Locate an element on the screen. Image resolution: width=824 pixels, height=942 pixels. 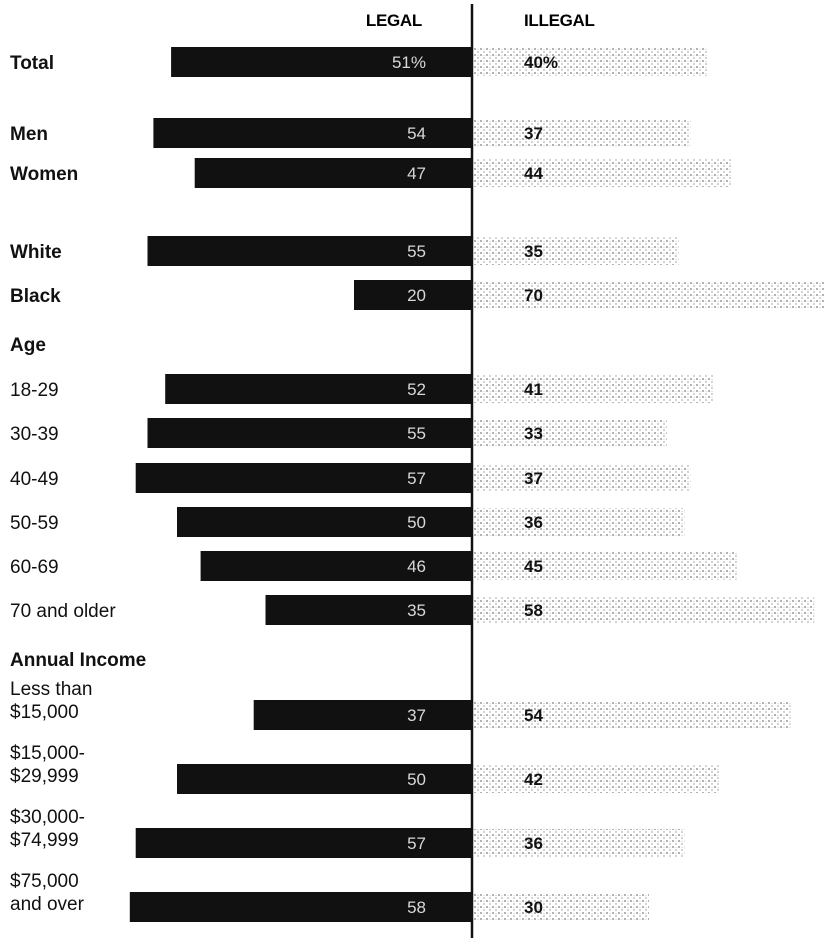
illegal-value-50-59: 36 is located at coordinates (533, 522).